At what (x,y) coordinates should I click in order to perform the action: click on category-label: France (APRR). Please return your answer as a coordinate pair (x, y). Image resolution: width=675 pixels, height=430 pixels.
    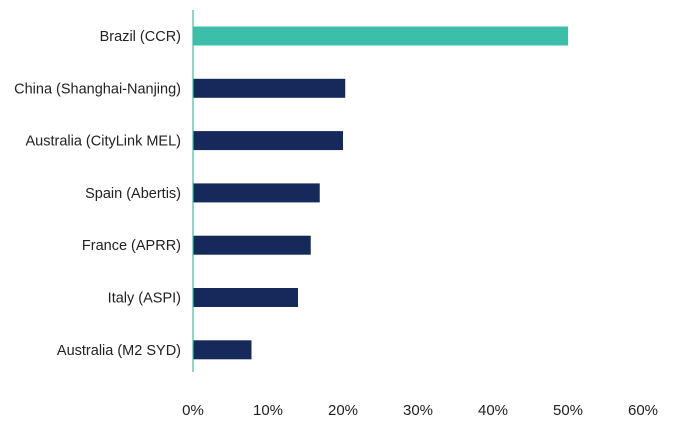
    Looking at the image, I should click on (131, 246).